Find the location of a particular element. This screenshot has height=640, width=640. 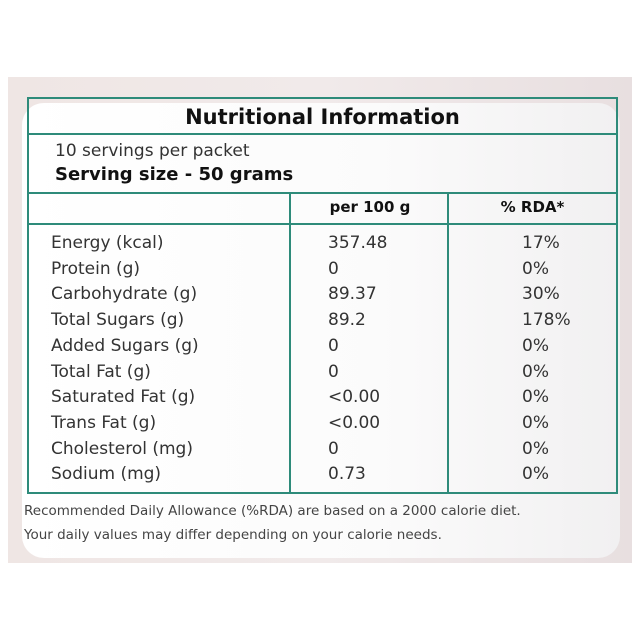

table-row: Energy (kcal) 357.48 17% is located at coordinates (322, 246).